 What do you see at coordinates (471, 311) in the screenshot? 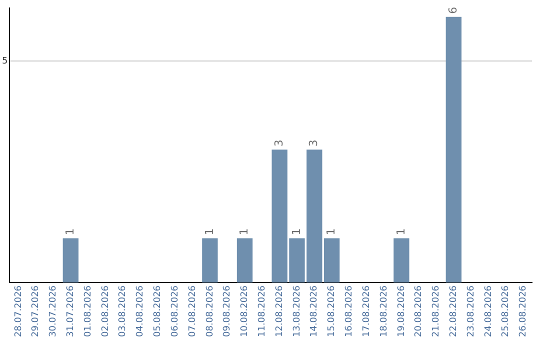
I see `x-tick-label: 23.08.2026` at bounding box center [471, 311].